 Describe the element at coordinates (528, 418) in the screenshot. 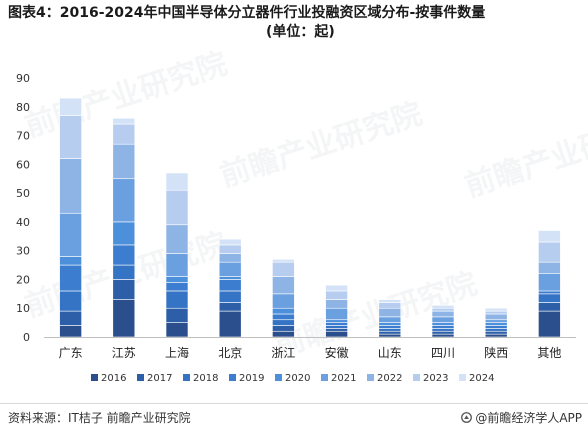

I see `brand-label: @前瞻经济学人APP` at that location.